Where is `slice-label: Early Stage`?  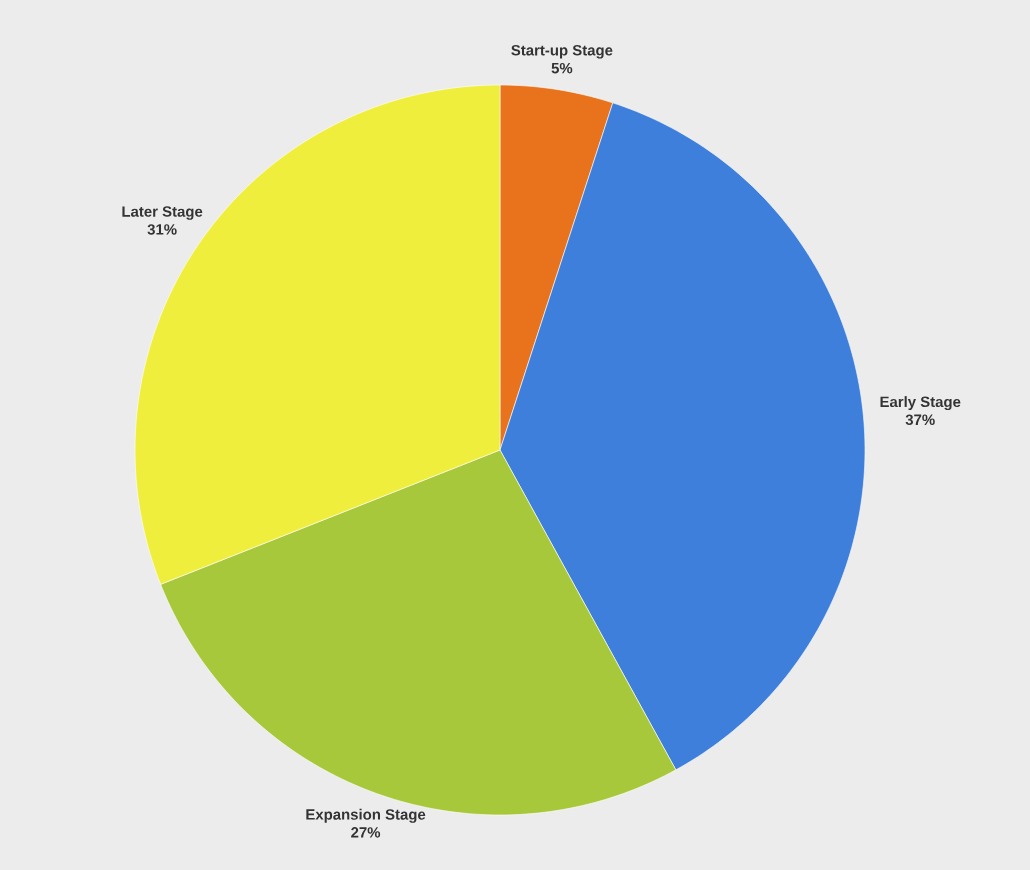
slice-label: Early Stage is located at coordinates (920, 403).